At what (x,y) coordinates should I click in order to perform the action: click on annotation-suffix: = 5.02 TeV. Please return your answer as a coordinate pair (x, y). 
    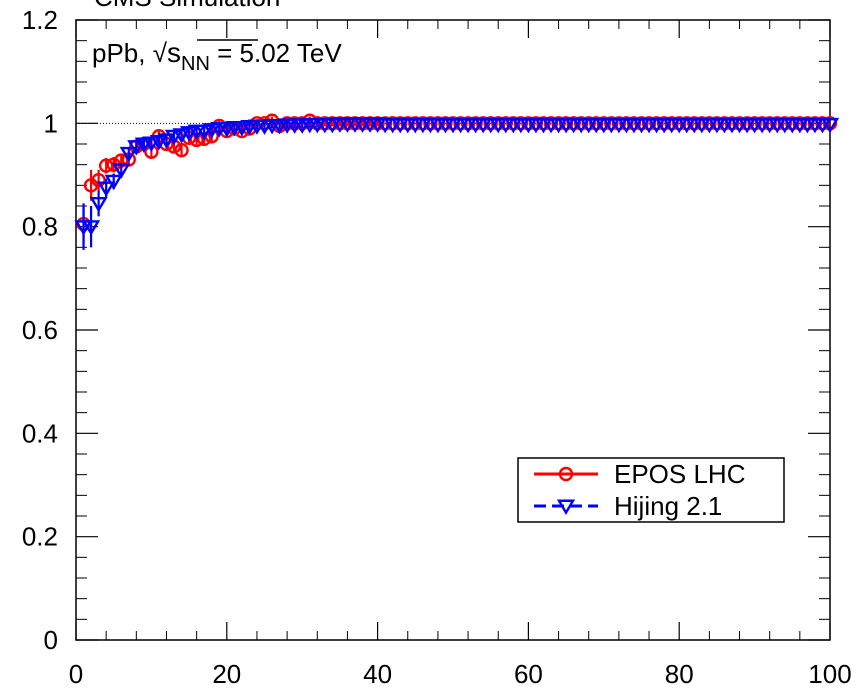
    Looking at the image, I should click on (276, 53).